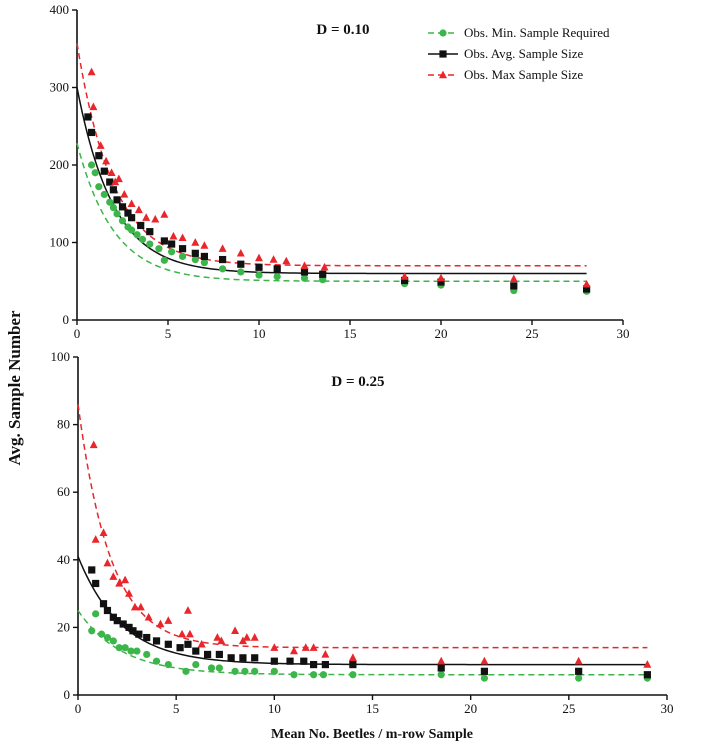 The image size is (708, 747). Describe the element at coordinates (63, 424) in the screenshot. I see `y-tick-label: 80` at that location.